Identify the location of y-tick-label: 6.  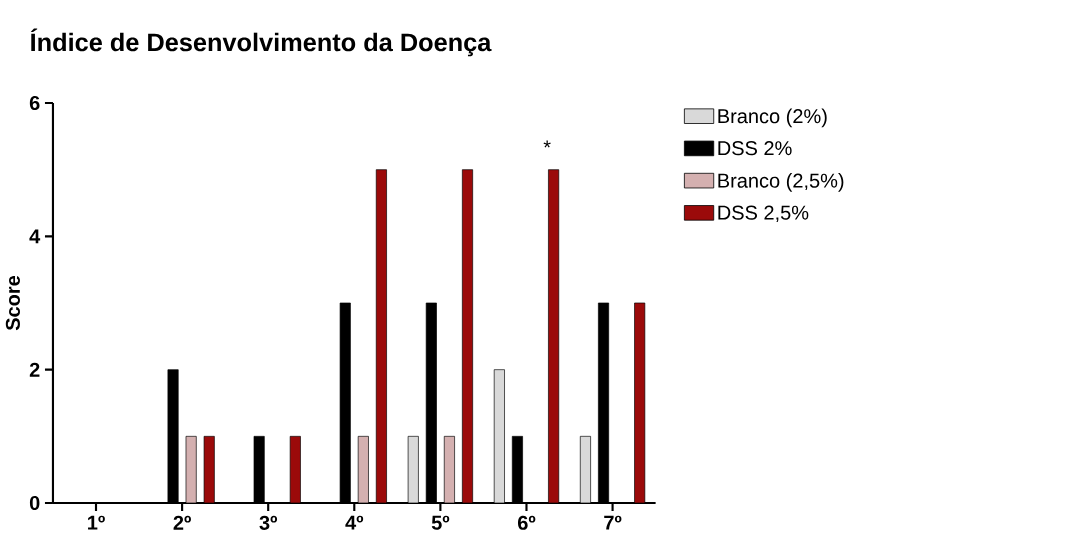
(34, 103).